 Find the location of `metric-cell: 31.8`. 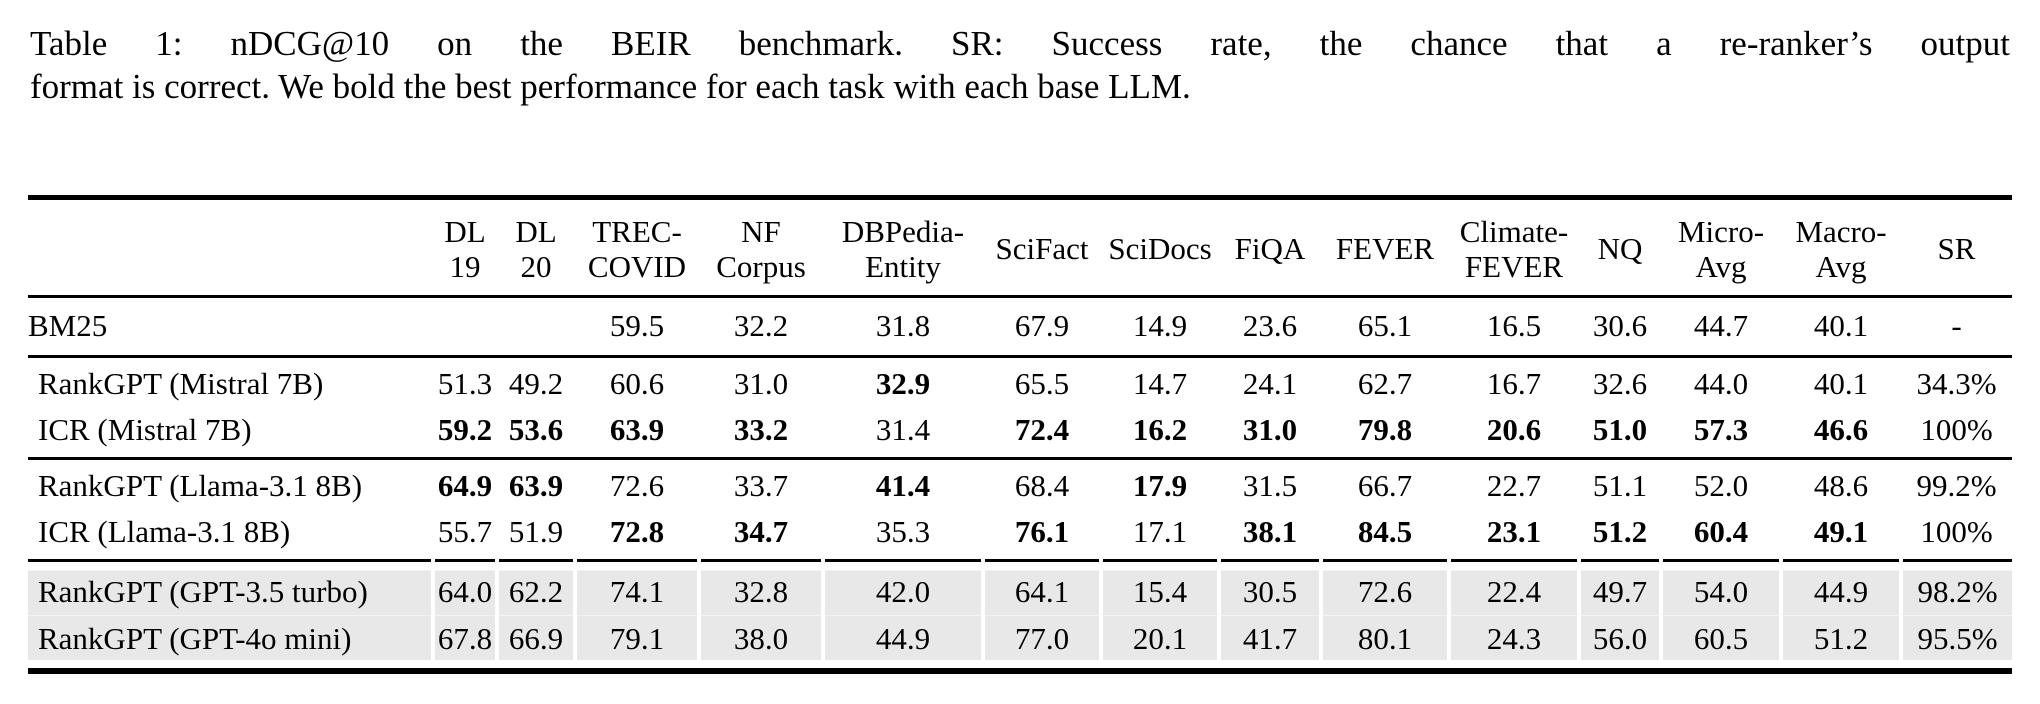

metric-cell: 31.8 is located at coordinates (903, 326).